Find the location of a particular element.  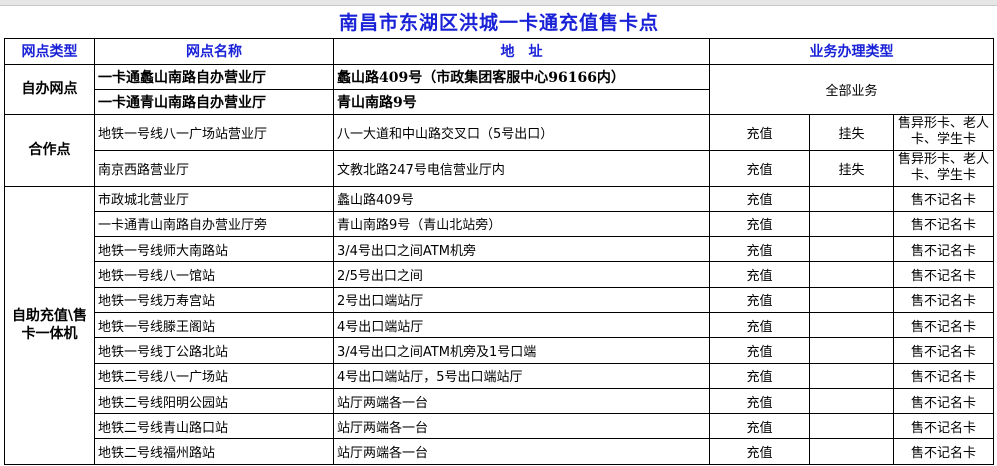

point-address: 青山南路9号 is located at coordinates (521, 101).